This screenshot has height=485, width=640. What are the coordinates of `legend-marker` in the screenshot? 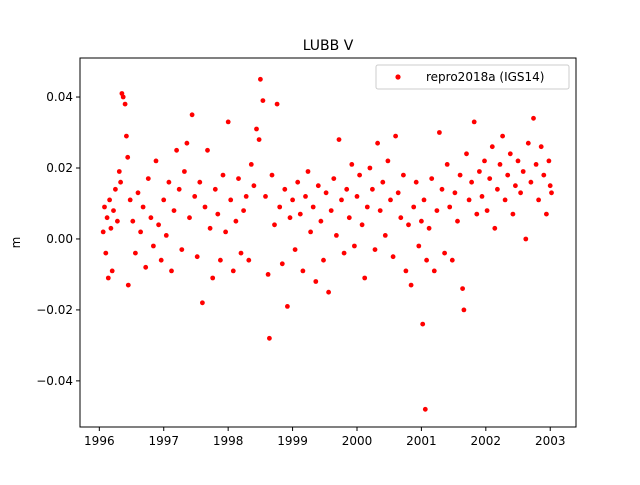 It's located at (398, 77).